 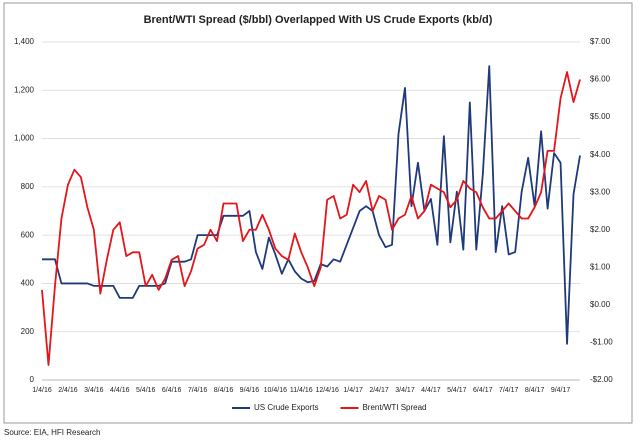 I want to click on x-tick-label: 9/4/17, so click(x=561, y=390).